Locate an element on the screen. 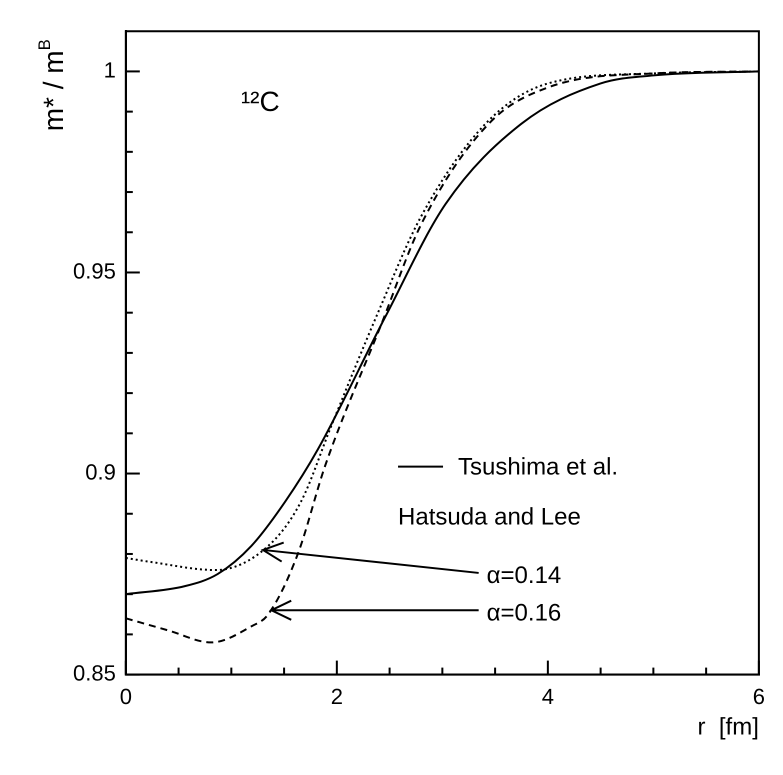 The width and height of the screenshot is (783, 775). x-tick-label: 4 is located at coordinates (548, 696).